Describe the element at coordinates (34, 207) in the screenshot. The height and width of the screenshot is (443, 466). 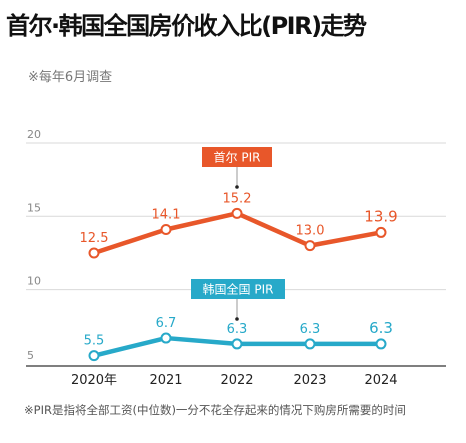
I see `y-tick-label: 15` at that location.